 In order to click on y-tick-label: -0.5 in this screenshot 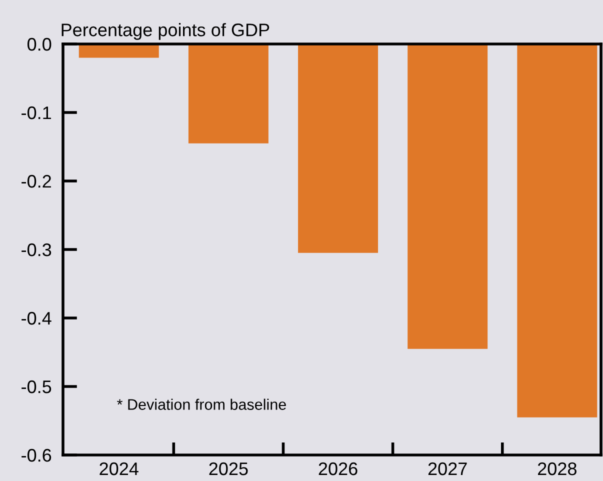, I will do `click(37, 387)`.